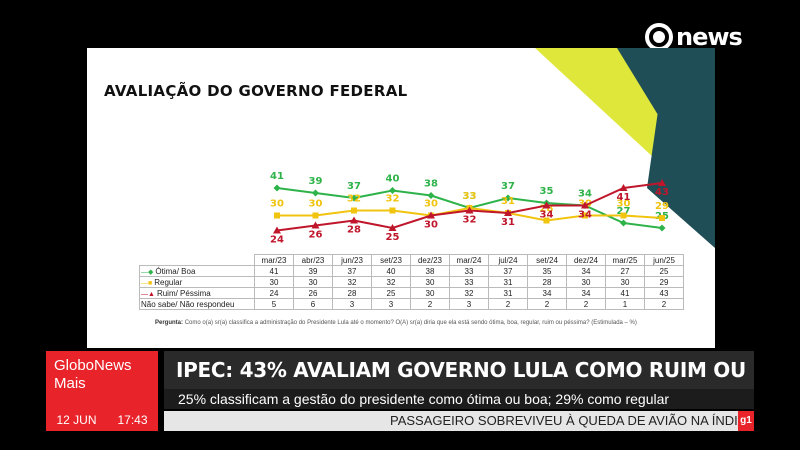  Describe the element at coordinates (664, 271) in the screenshot. I see `table-cell: 25` at that location.